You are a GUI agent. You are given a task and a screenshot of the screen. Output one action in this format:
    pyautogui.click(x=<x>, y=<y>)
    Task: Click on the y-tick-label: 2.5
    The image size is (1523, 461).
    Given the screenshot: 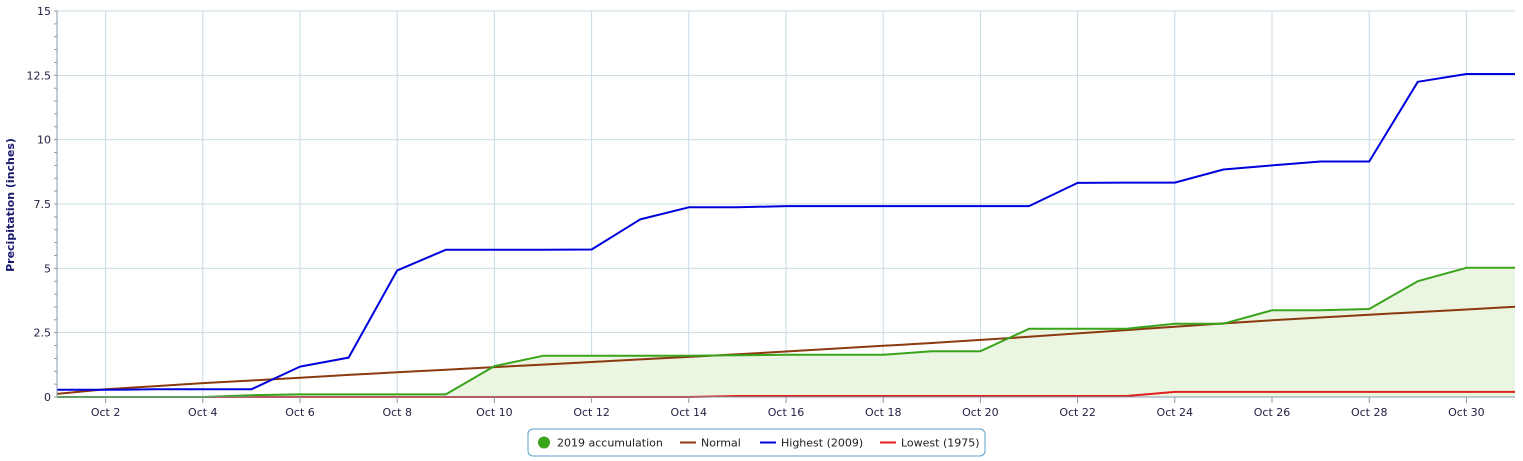 What is the action you would take?
    pyautogui.click(x=43, y=333)
    